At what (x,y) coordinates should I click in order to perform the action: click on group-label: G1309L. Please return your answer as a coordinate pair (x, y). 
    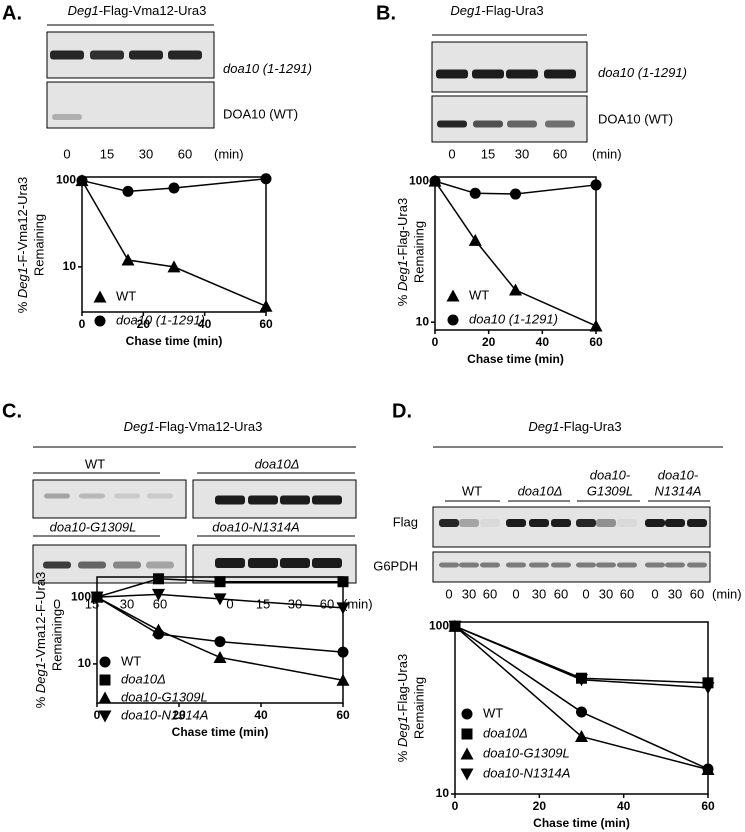
    Looking at the image, I should click on (610, 490).